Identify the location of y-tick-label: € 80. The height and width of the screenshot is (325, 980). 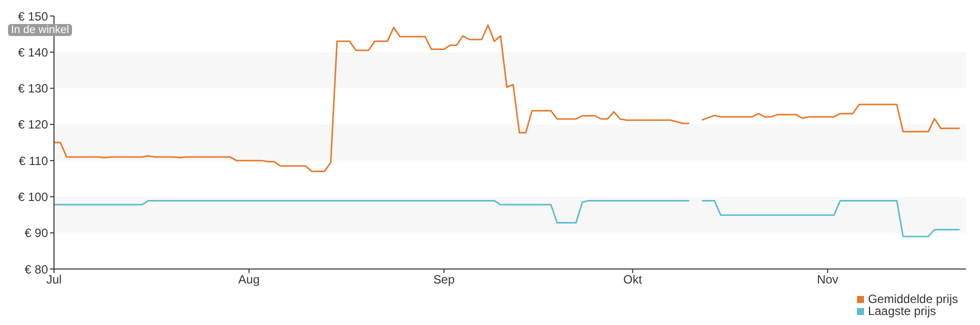
(36, 269).